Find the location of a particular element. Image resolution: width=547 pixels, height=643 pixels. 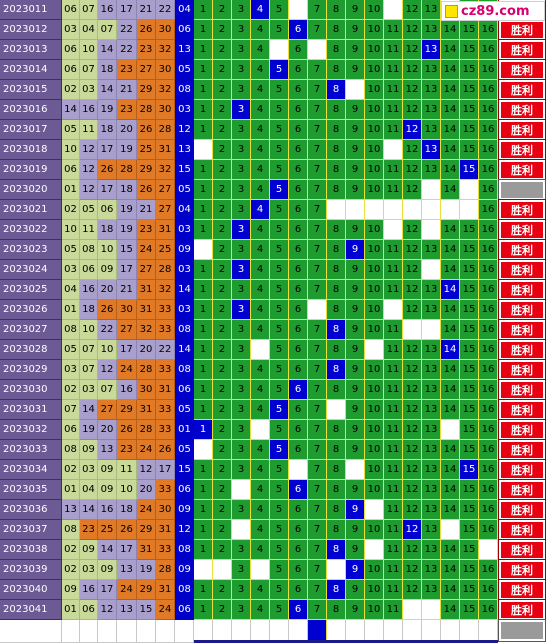

red-ball-number: 14 is located at coordinates (107, 90).